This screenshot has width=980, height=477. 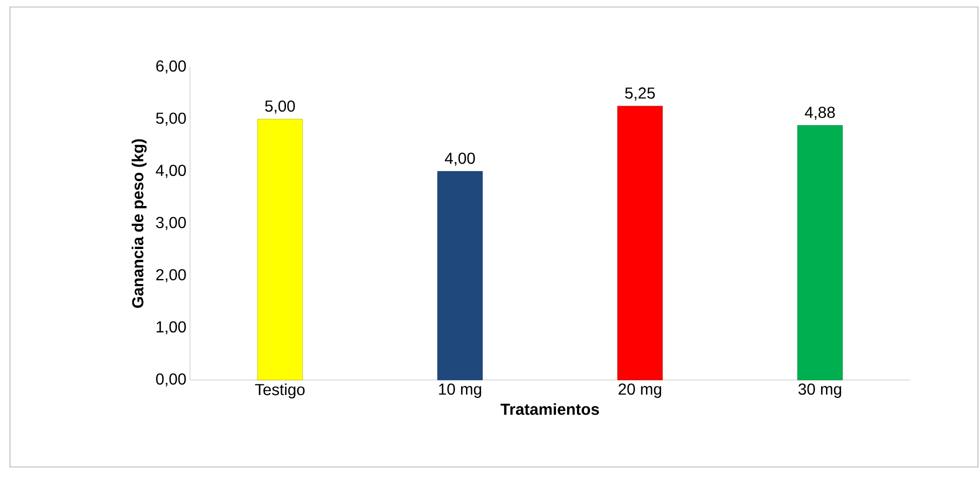 I want to click on y-tick-label: 5,00, so click(x=171, y=119).